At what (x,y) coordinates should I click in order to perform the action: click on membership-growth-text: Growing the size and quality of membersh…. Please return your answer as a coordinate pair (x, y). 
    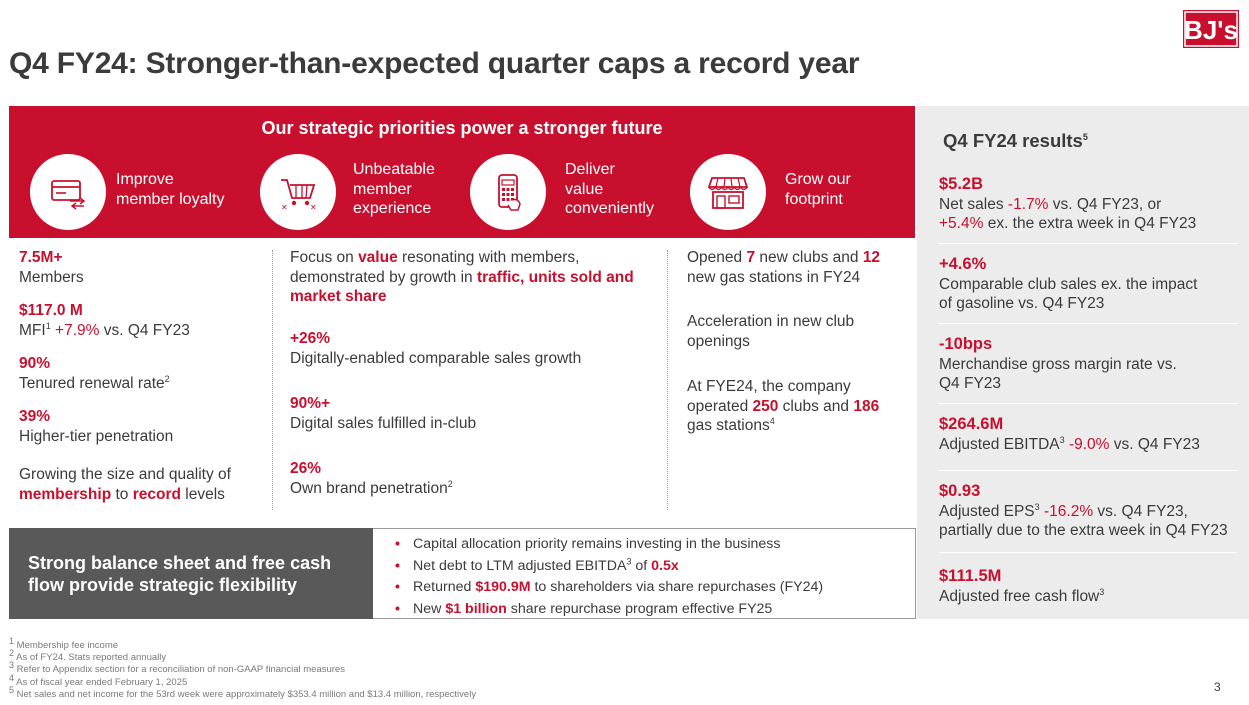
    Looking at the image, I should click on (125, 484).